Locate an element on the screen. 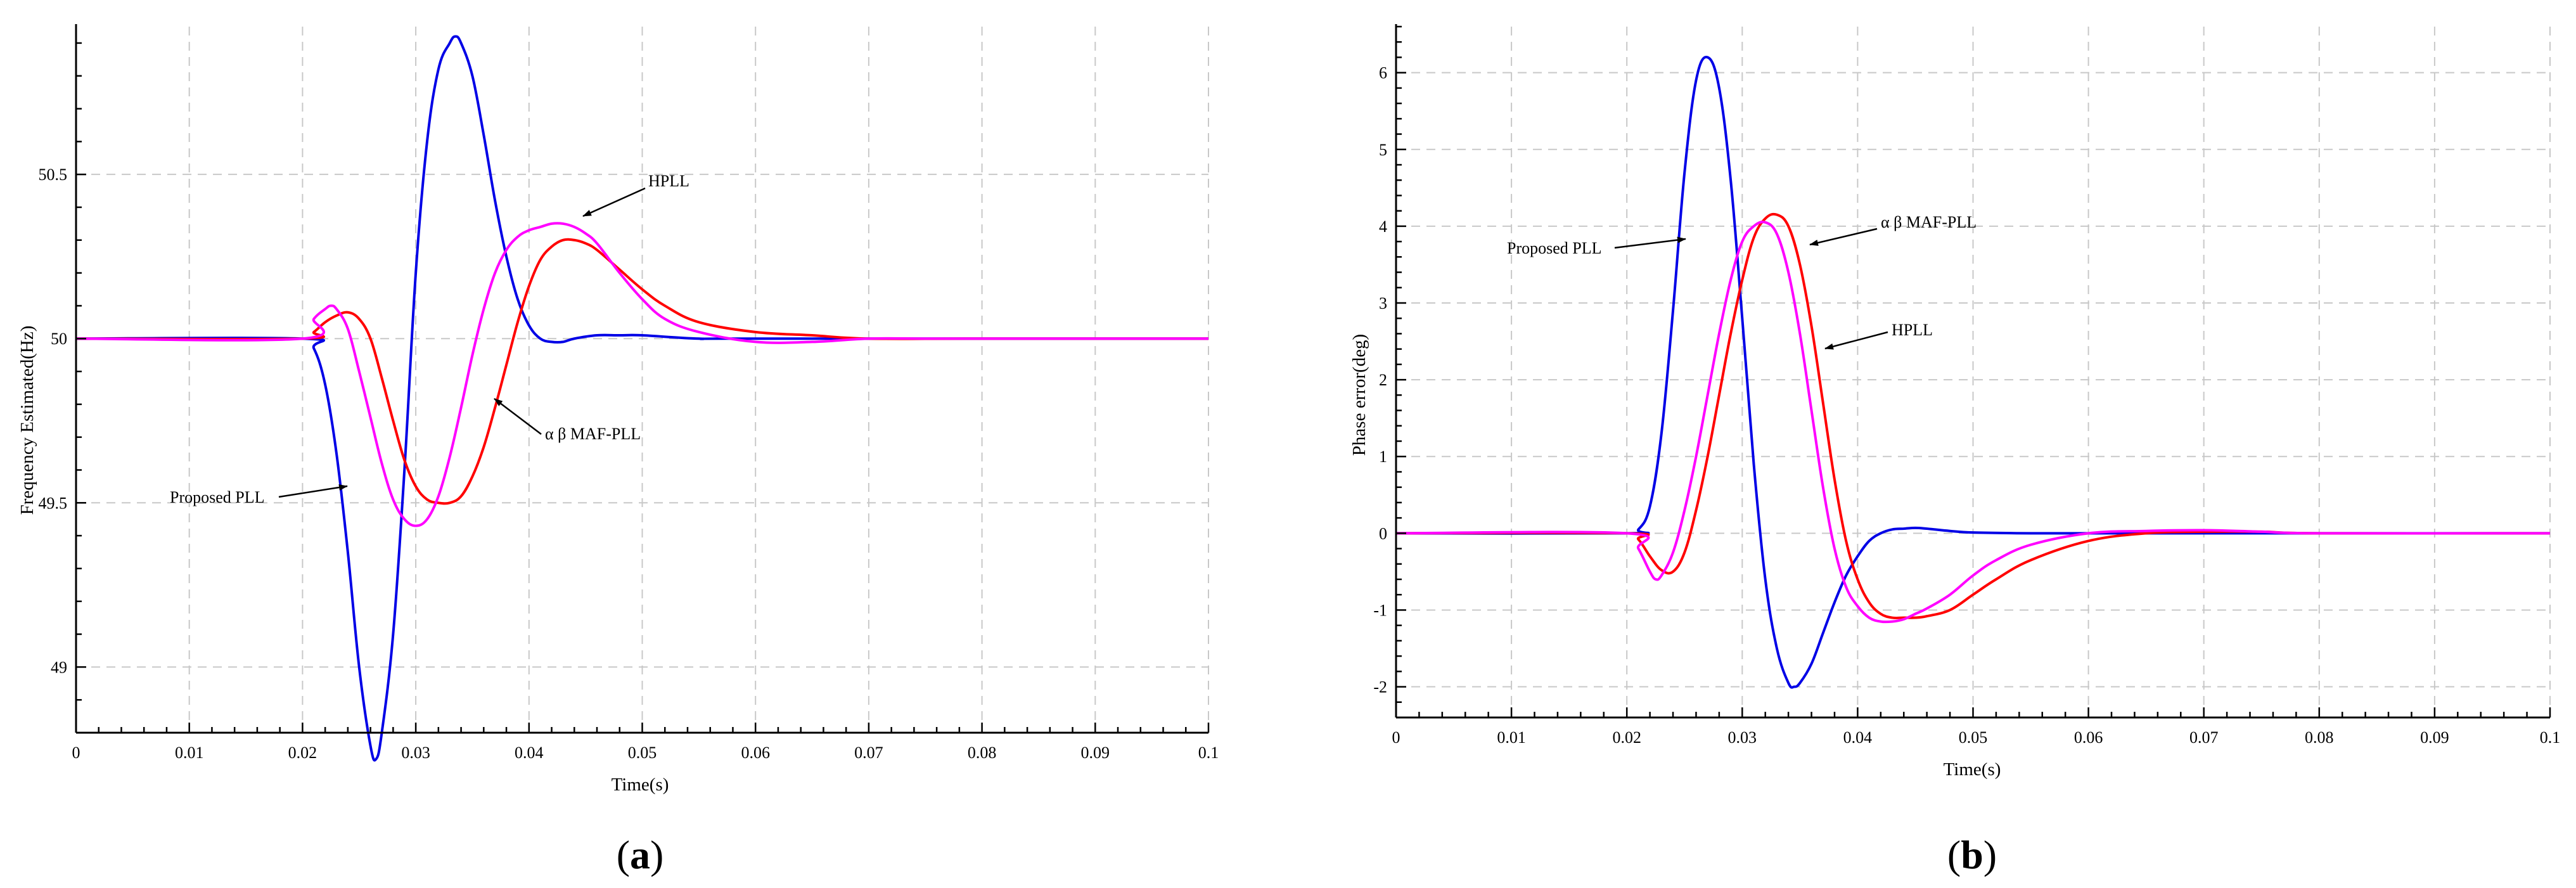 Image resolution: width=2576 pixels, height=888 pixels. y-tick-label: 1 is located at coordinates (1383, 456).